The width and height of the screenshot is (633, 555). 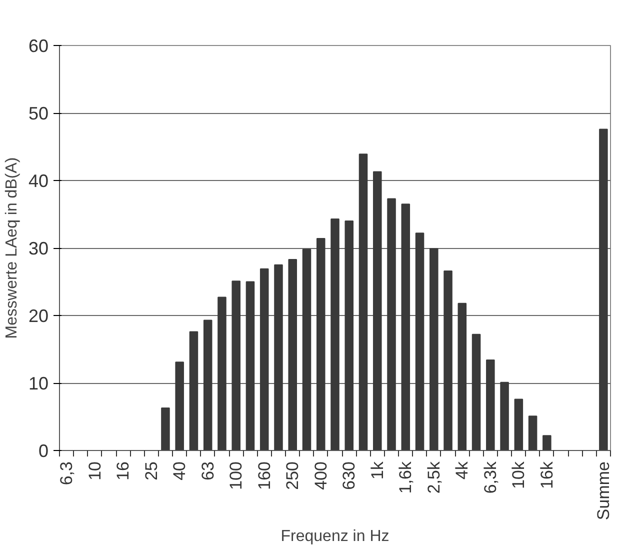 I want to click on y-tick-label: 50, so click(x=38, y=114).